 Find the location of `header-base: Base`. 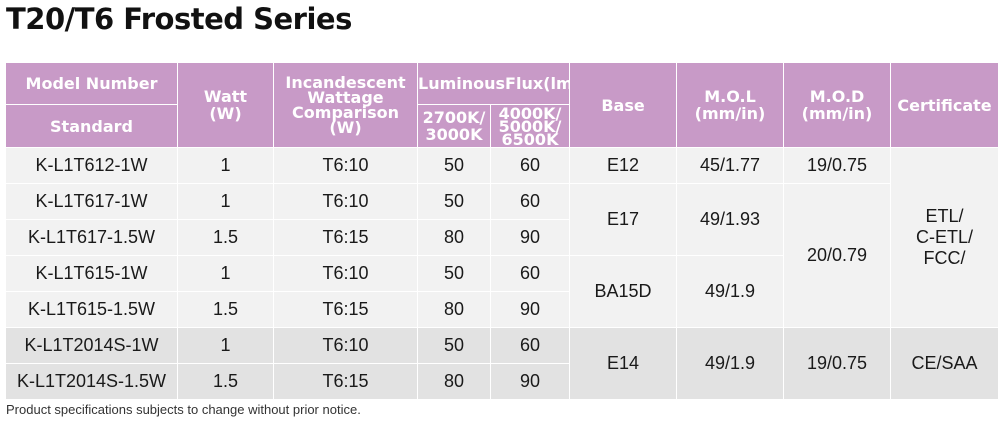

header-base: Base is located at coordinates (623, 105).